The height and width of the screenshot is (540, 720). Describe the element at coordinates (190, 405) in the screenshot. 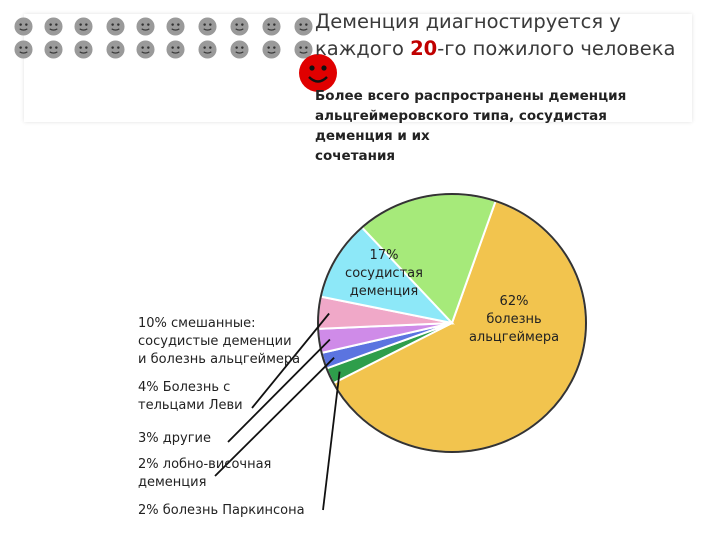

I see `slice-label-line: тельцами Леви` at that location.